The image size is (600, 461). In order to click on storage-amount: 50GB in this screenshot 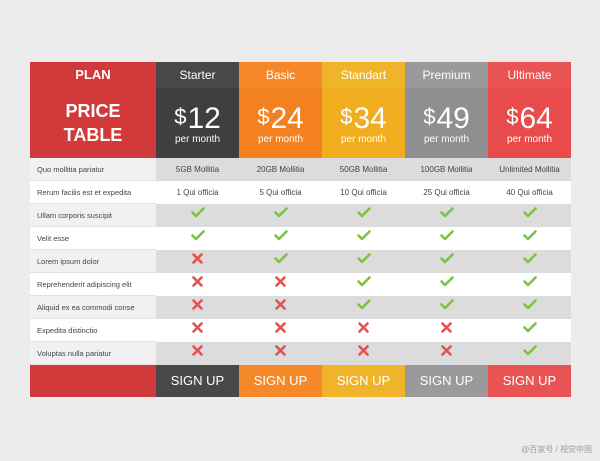, I will do `click(350, 169)`.